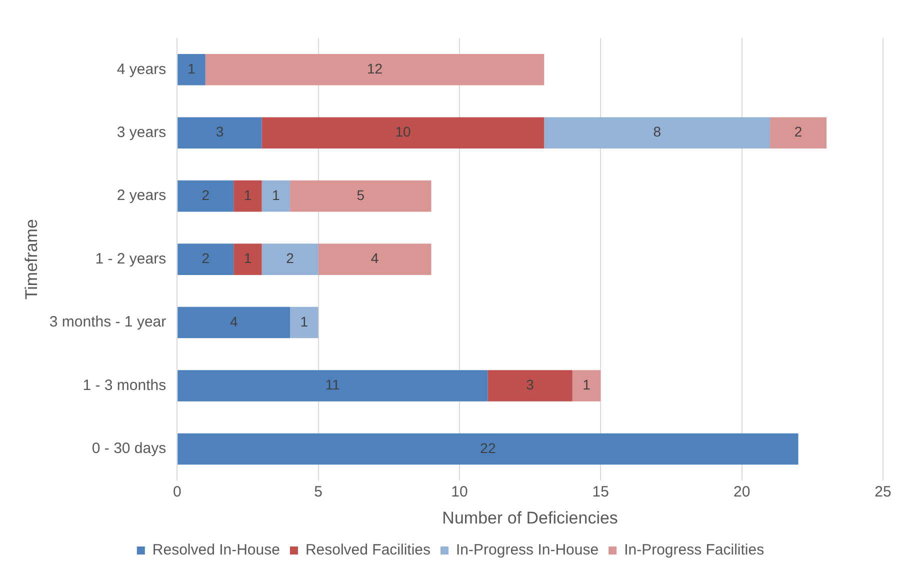 The image size is (921, 581). Describe the element at coordinates (177, 492) in the screenshot. I see `x-tick-label: 0` at that location.